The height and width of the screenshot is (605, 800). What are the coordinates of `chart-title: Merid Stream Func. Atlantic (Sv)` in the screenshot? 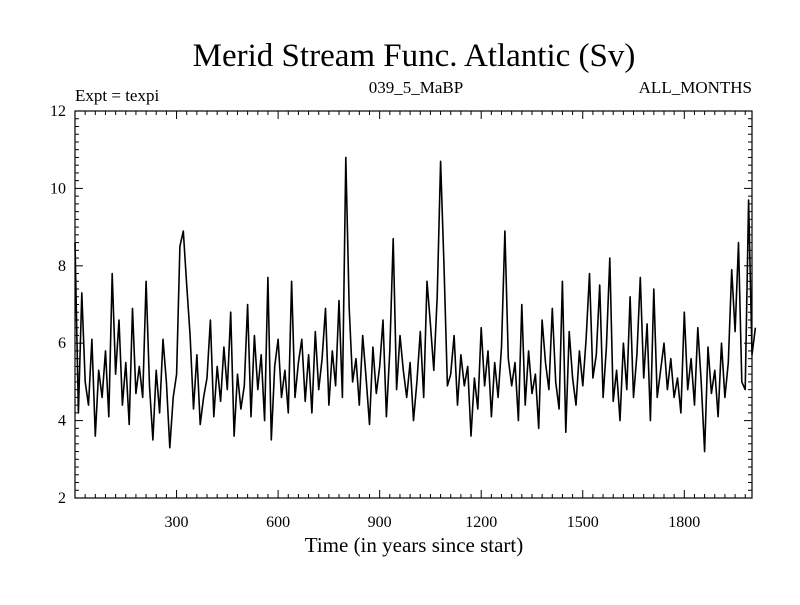 It's located at (414, 56).